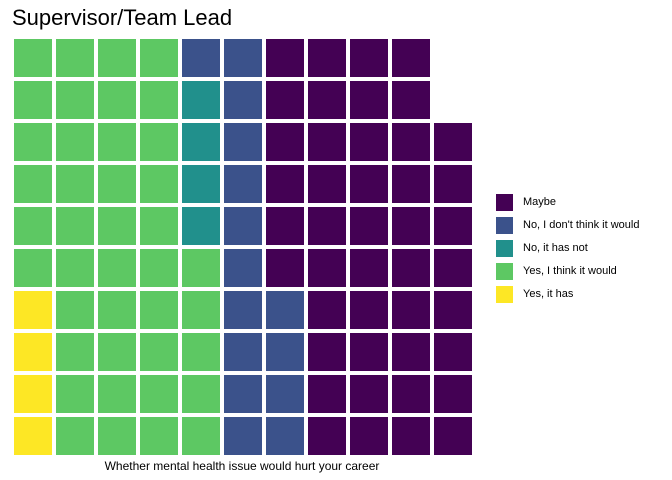 This screenshot has height=480, width=672. What do you see at coordinates (548, 294) in the screenshot?
I see `legend-label: Yes, it has` at bounding box center [548, 294].